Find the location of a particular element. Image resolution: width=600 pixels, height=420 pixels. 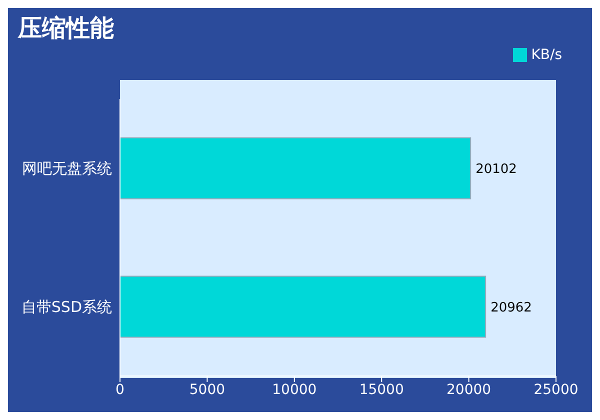

legend-label: KB/s is located at coordinates (546, 55).